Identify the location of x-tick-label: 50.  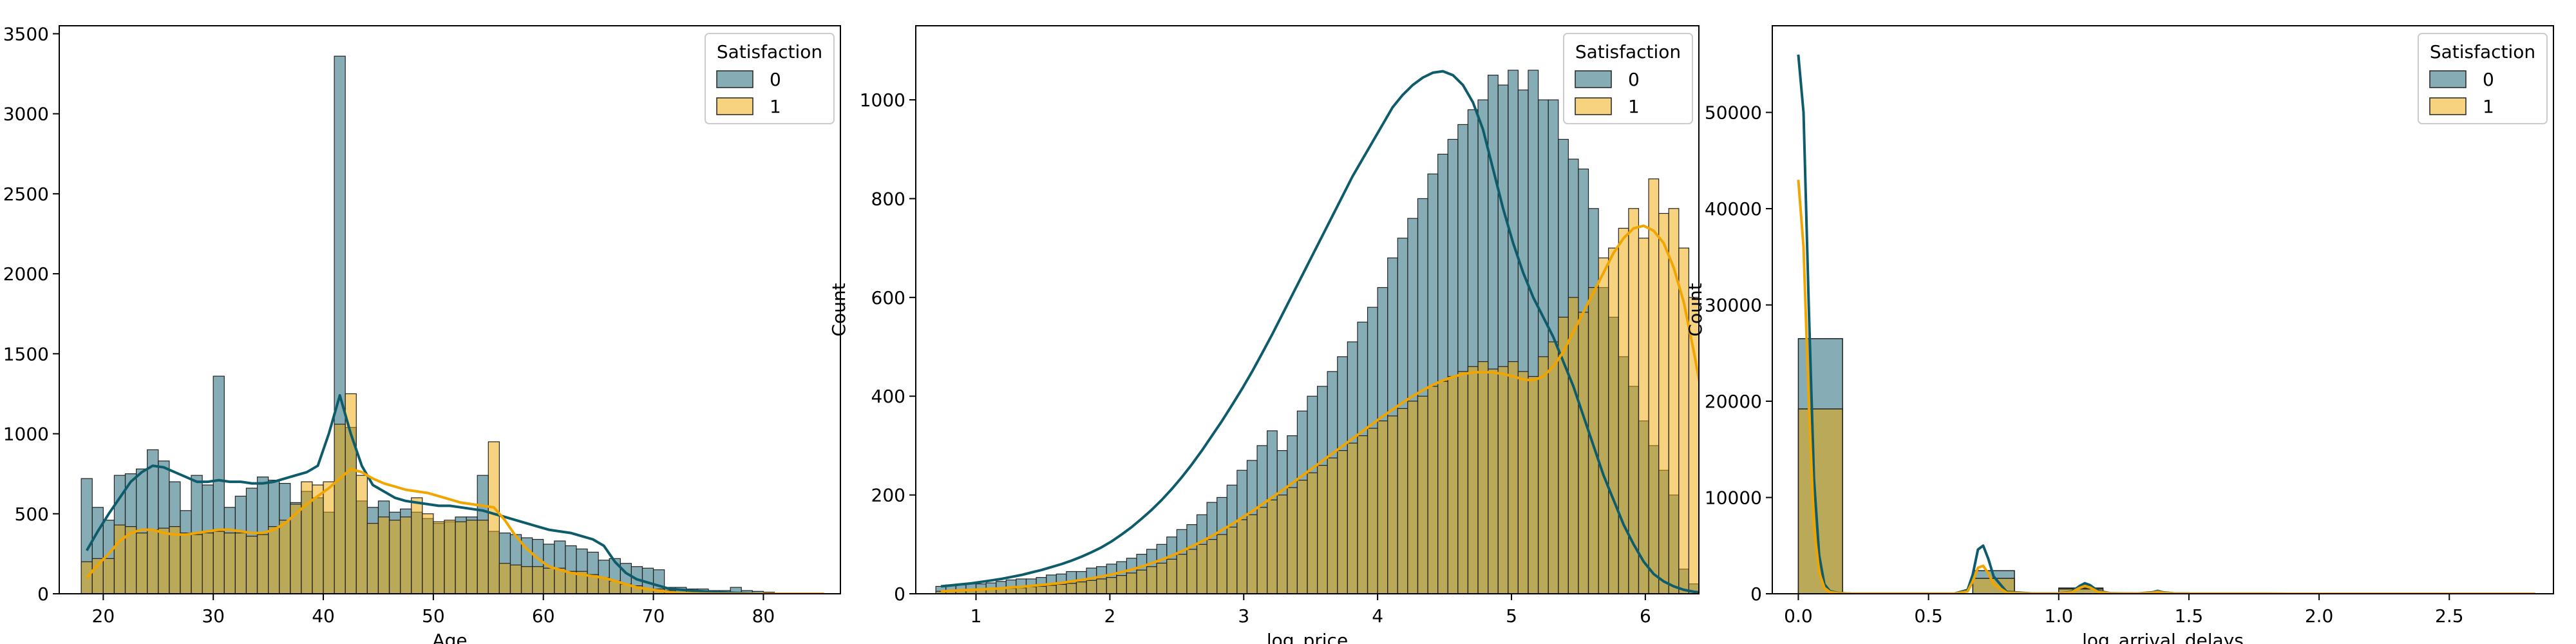
(433, 616).